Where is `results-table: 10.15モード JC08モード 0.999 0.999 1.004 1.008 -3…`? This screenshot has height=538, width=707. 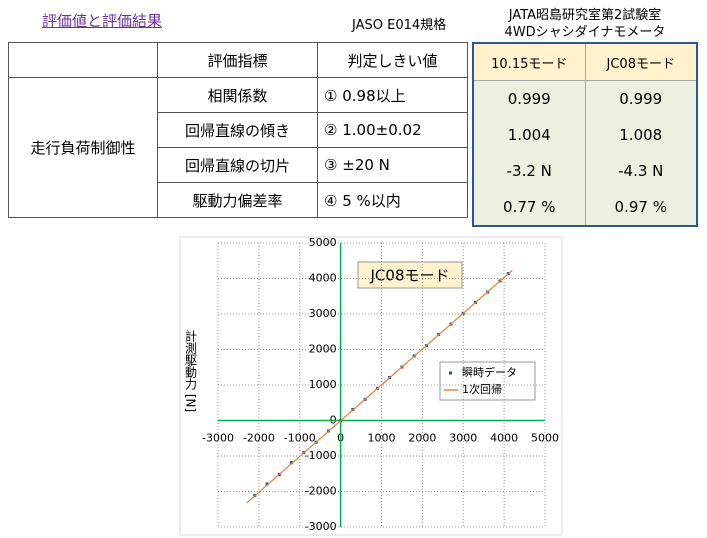
results-table: 10.15モード JC08モード 0.999 0.999 1.004 1.008 -3… is located at coordinates (585, 134).